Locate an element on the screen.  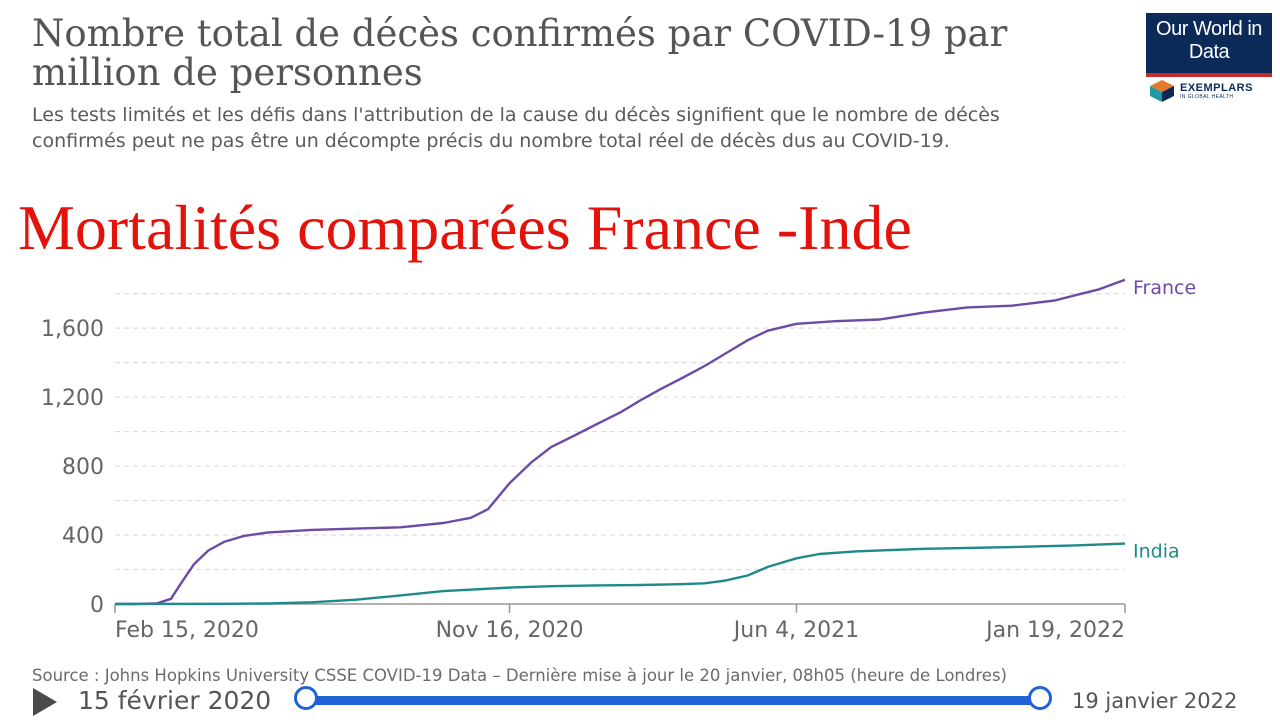
y-tick-label: 800 is located at coordinates (83, 467).